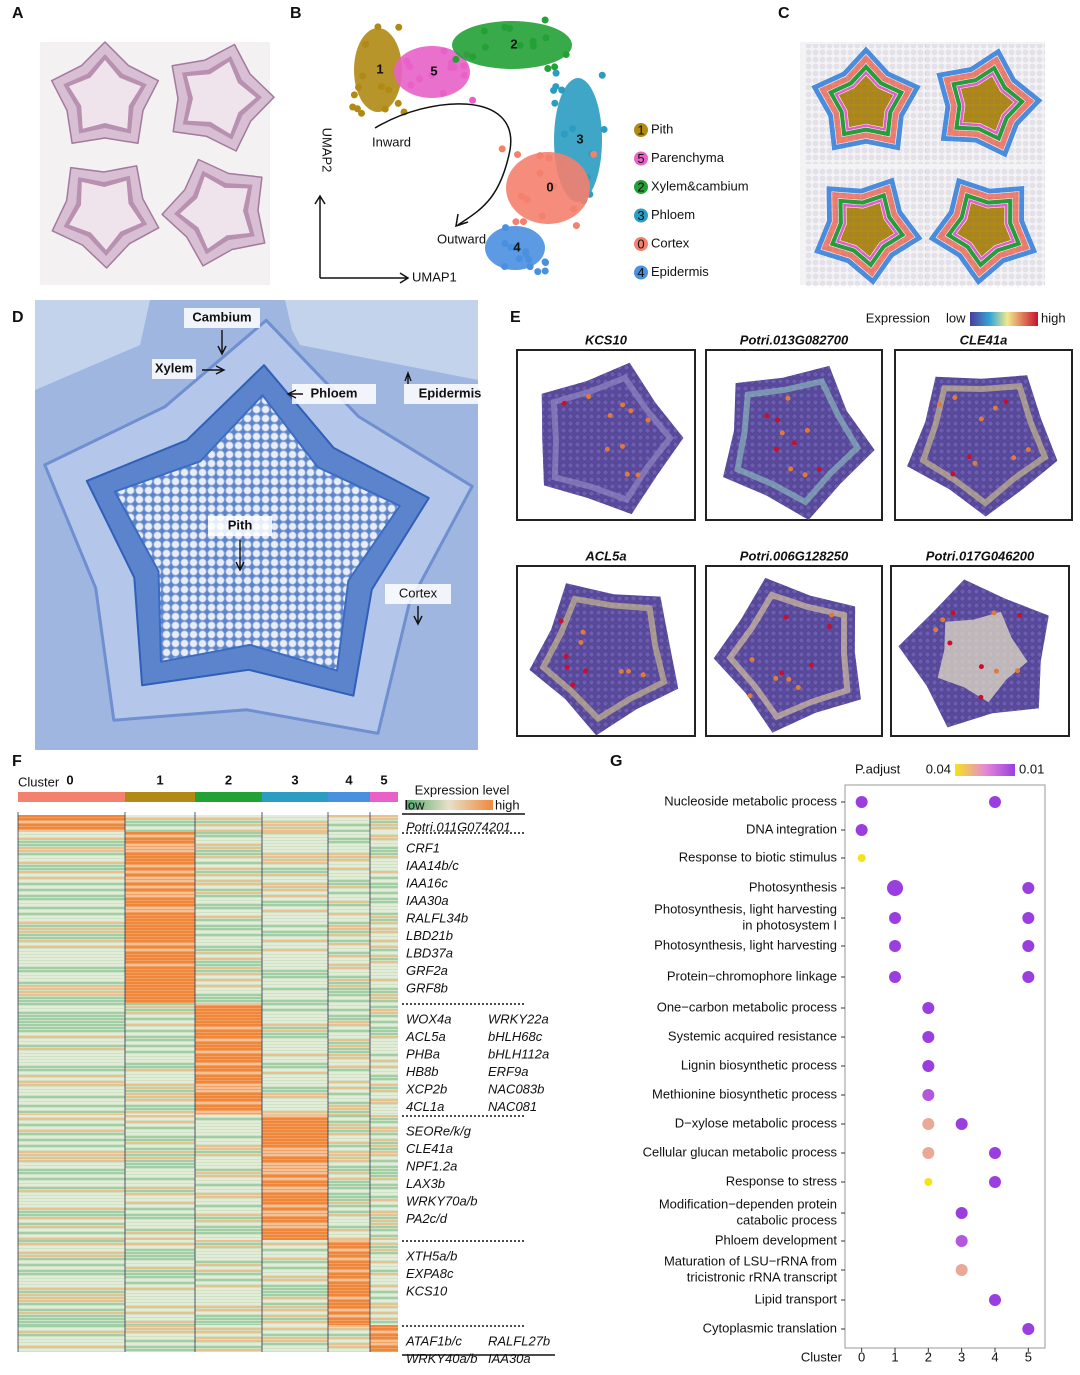  What do you see at coordinates (349, 797) in the screenshot?
I see `cluster-bar` at bounding box center [349, 797].